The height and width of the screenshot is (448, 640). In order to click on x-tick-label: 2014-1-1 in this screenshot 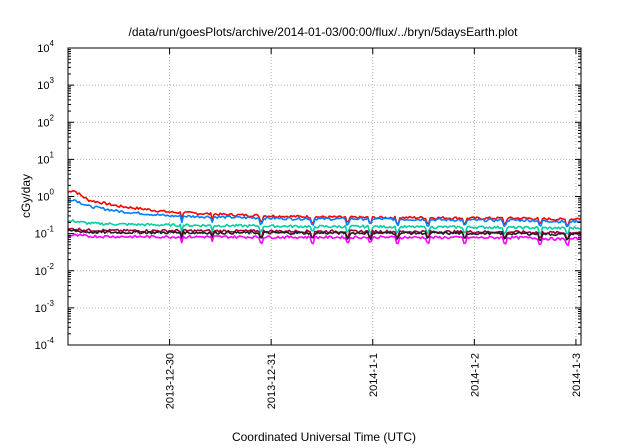, I will do `click(374, 375)`.